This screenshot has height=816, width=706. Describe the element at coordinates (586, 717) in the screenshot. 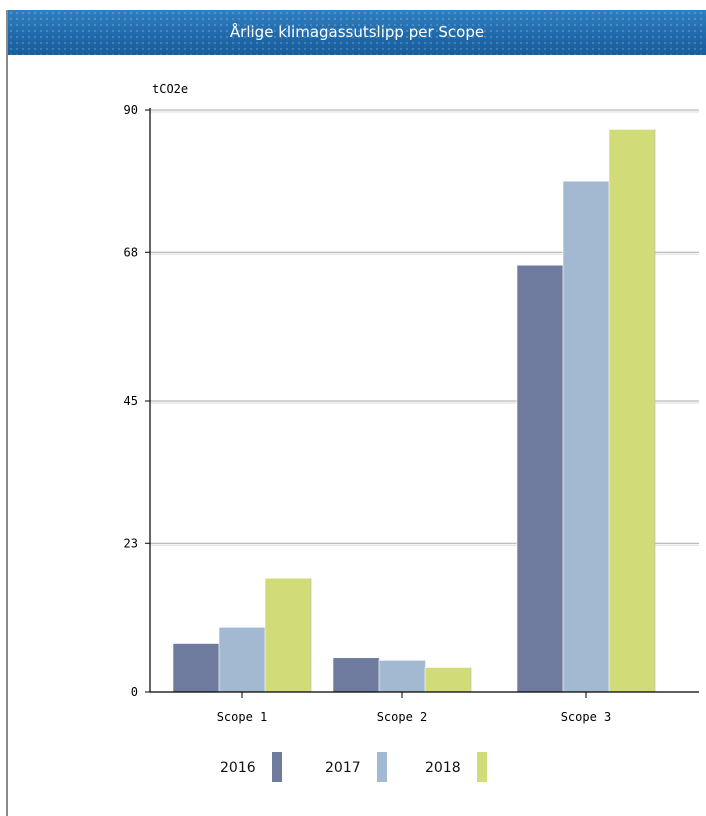

I see `x-tick-label: Scope 3` at that location.